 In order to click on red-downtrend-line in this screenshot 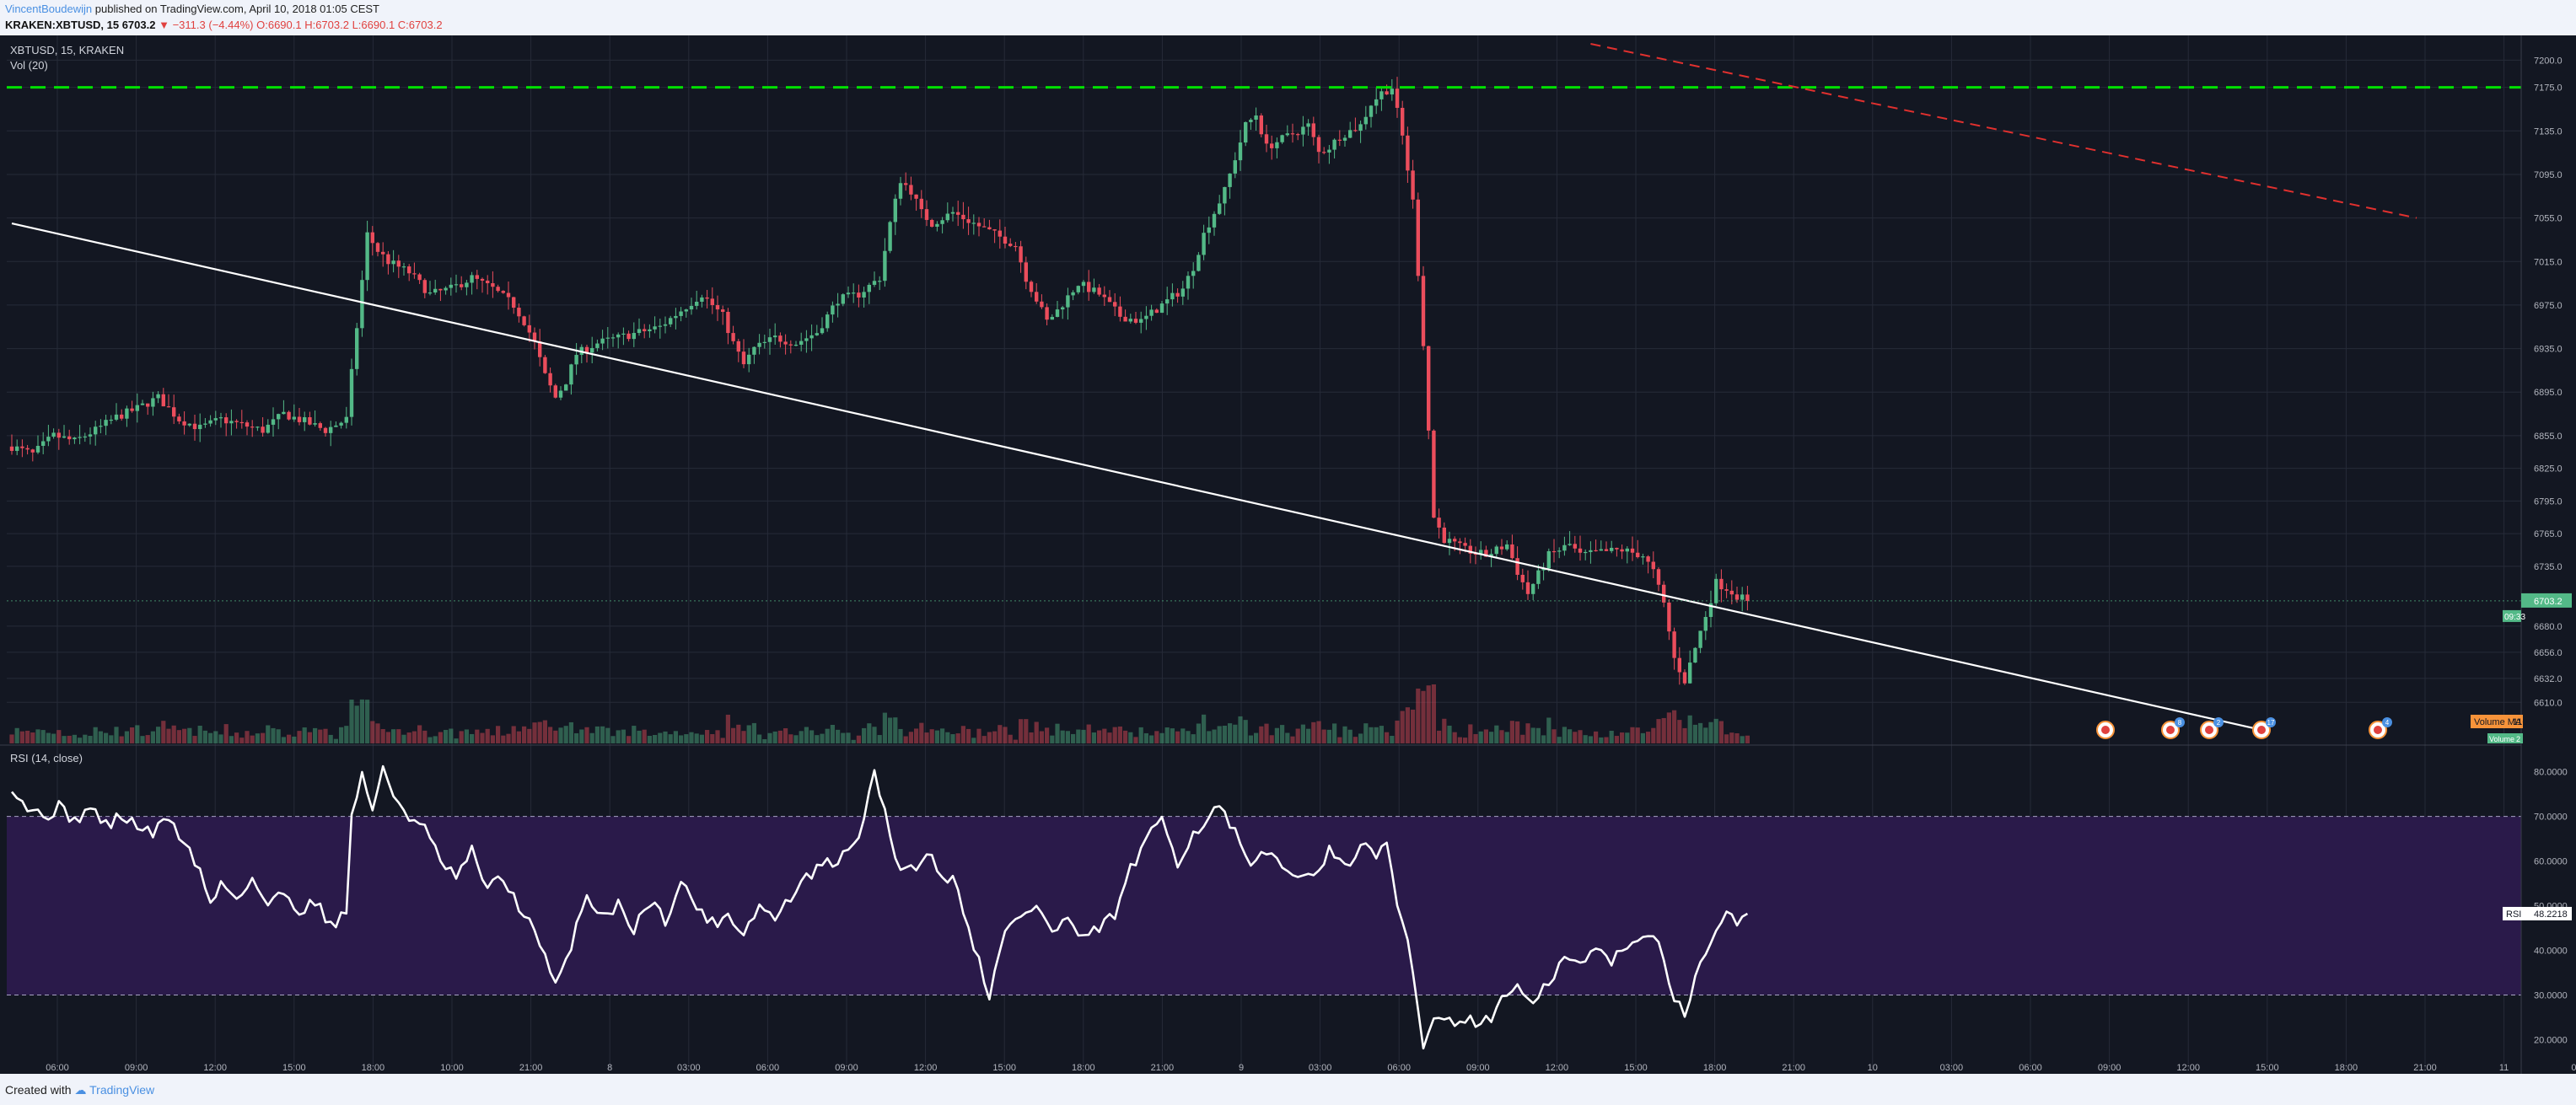, I will do `click(2004, 131)`.